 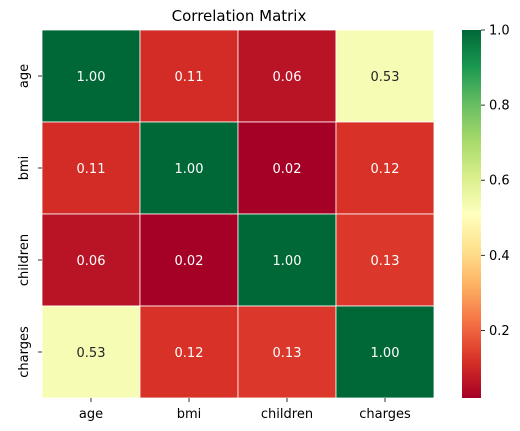 I want to click on x-tick-label-charges: charges, so click(x=385, y=414).